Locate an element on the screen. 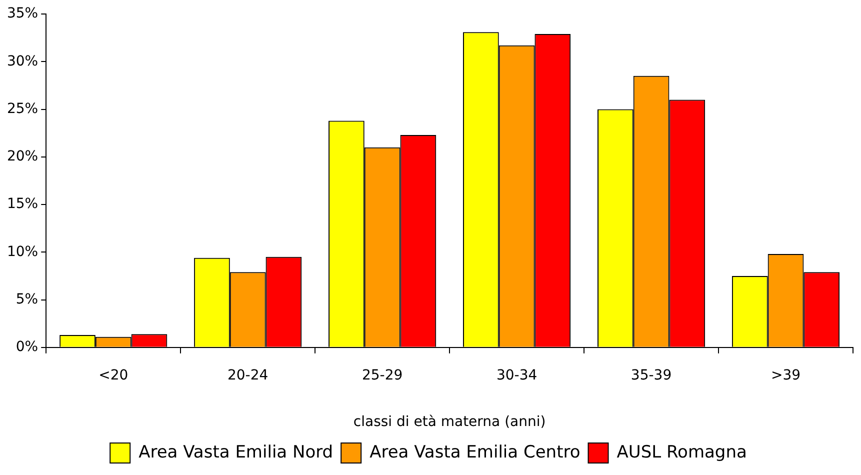 Image resolution: width=861 pixels, height=475 pixels. x-tick-label: <20 is located at coordinates (113, 375).